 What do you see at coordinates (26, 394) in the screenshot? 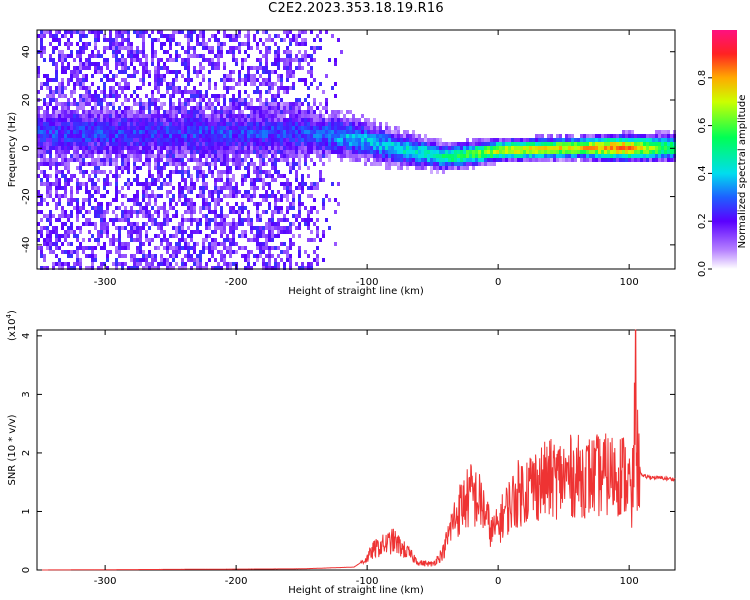
I see `y-tick-label: 3` at bounding box center [26, 394].